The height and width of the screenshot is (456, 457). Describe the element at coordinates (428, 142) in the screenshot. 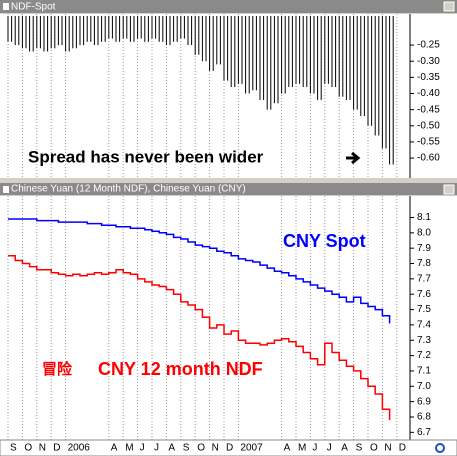

I see `y-tick-label: -0.55` at that location.